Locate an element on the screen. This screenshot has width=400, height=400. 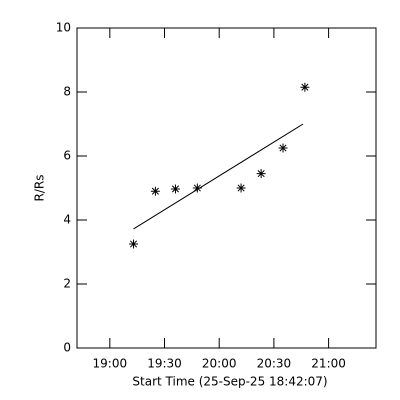
y-tick-label: 0 is located at coordinates (67, 348).